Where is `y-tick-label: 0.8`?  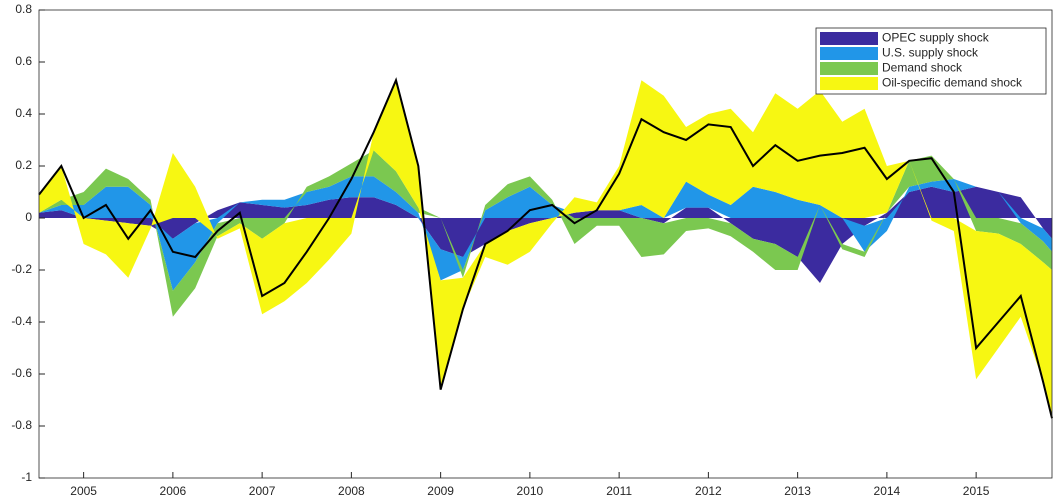 y-tick-label: 0.8 is located at coordinates (23, 9).